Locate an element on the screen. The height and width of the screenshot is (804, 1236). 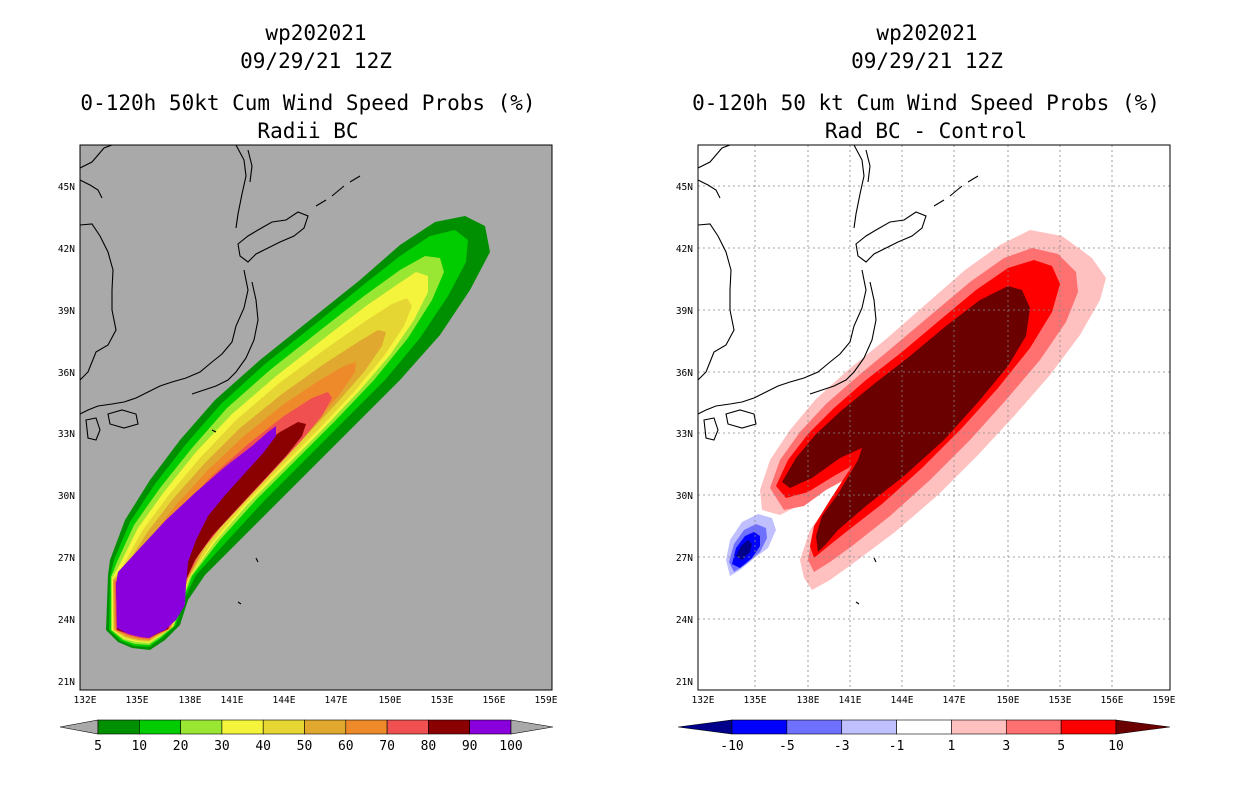
left-subtitle: Radii BC is located at coordinates (307, 131).